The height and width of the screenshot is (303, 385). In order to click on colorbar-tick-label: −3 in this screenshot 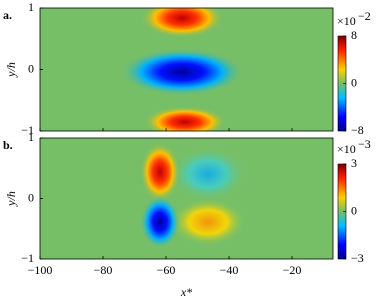, I will do `click(357, 258)`.